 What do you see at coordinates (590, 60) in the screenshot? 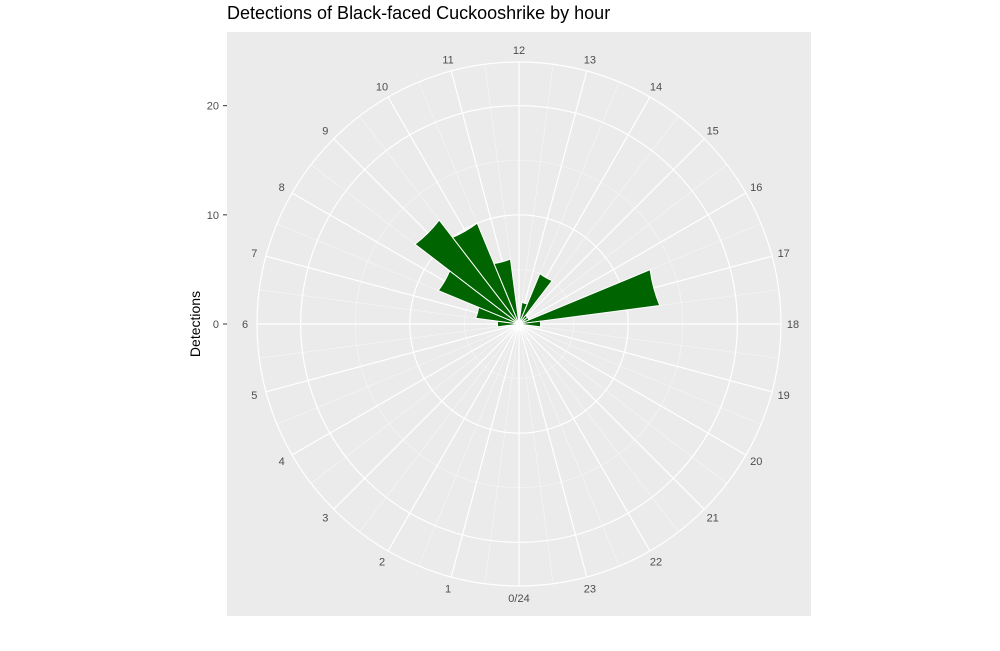
I see `hour-tick-label: 13` at bounding box center [590, 60].